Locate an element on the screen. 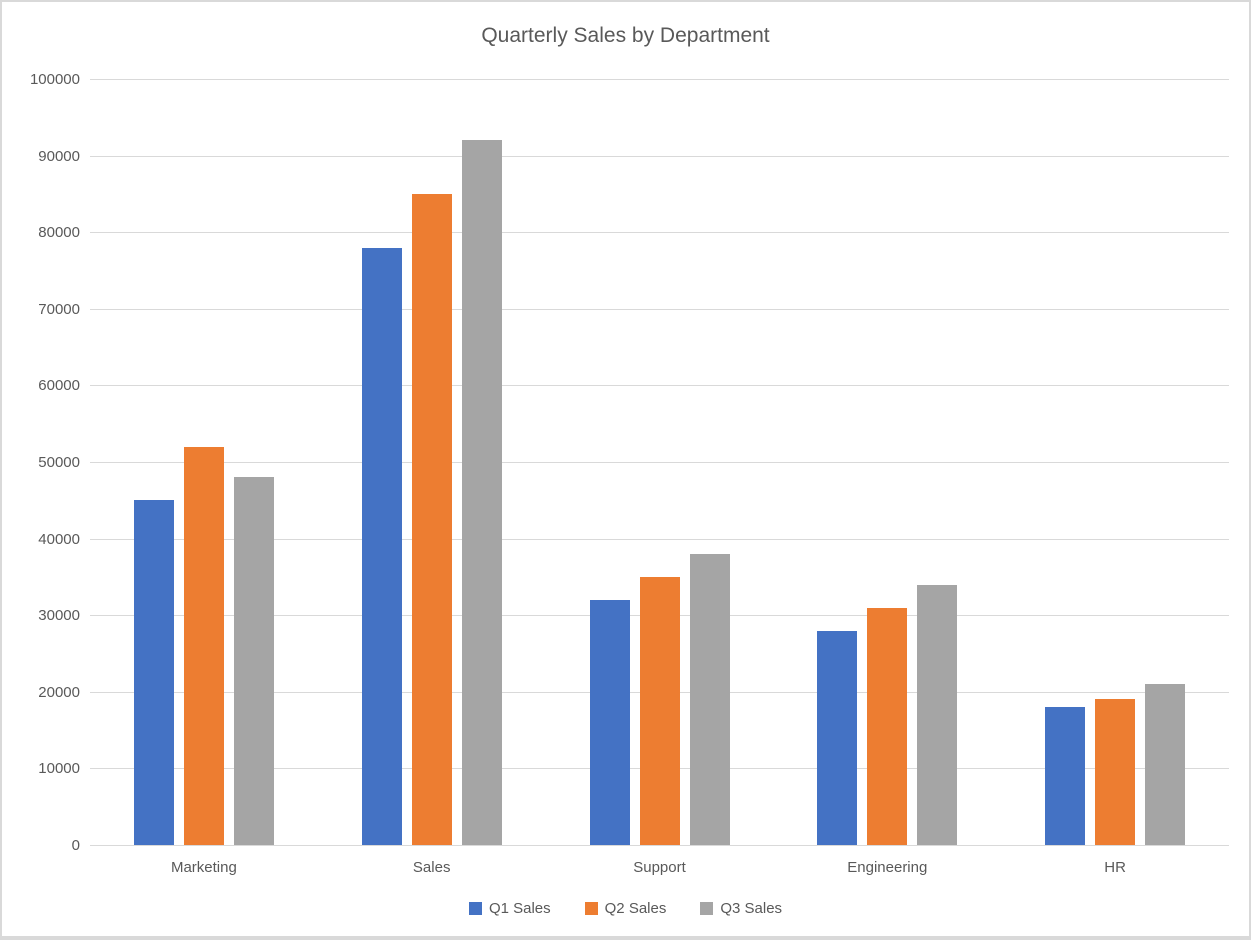 This screenshot has width=1251, height=940. bar-hr-q2-sales is located at coordinates (1115, 772).